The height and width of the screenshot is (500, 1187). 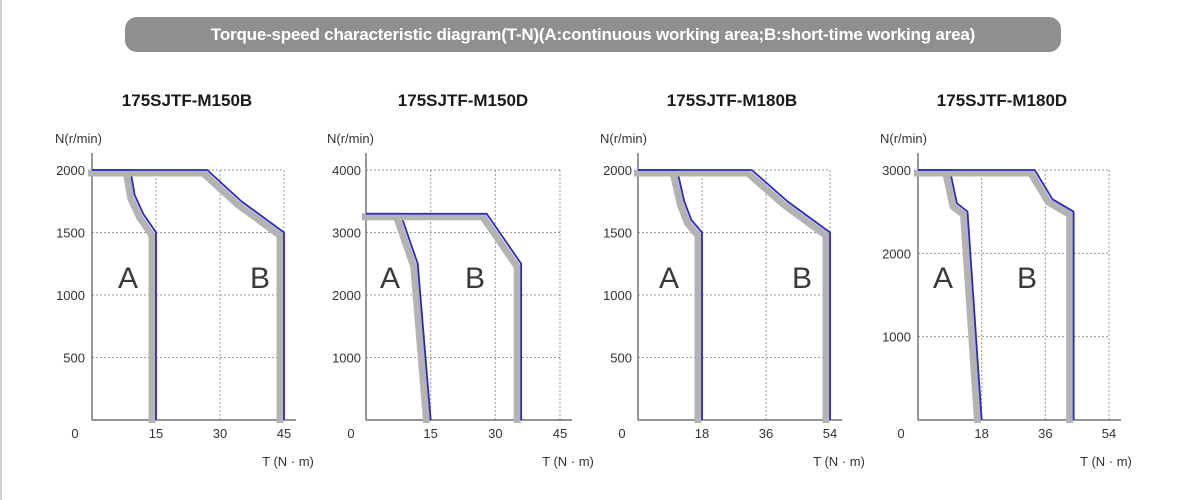 I want to click on chart-title: 175SJTF-M150B, so click(x=187, y=100).